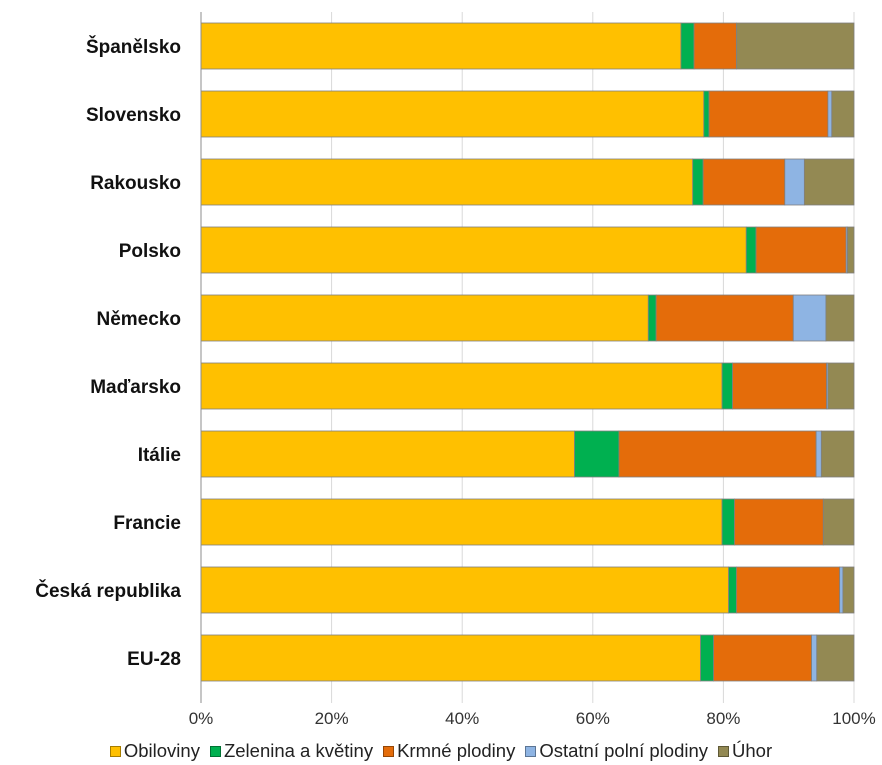  Describe the element at coordinates (532, 718) in the screenshot. I see `x-tick-labels: 0% 20% 40% 60% 80% 100%` at that location.